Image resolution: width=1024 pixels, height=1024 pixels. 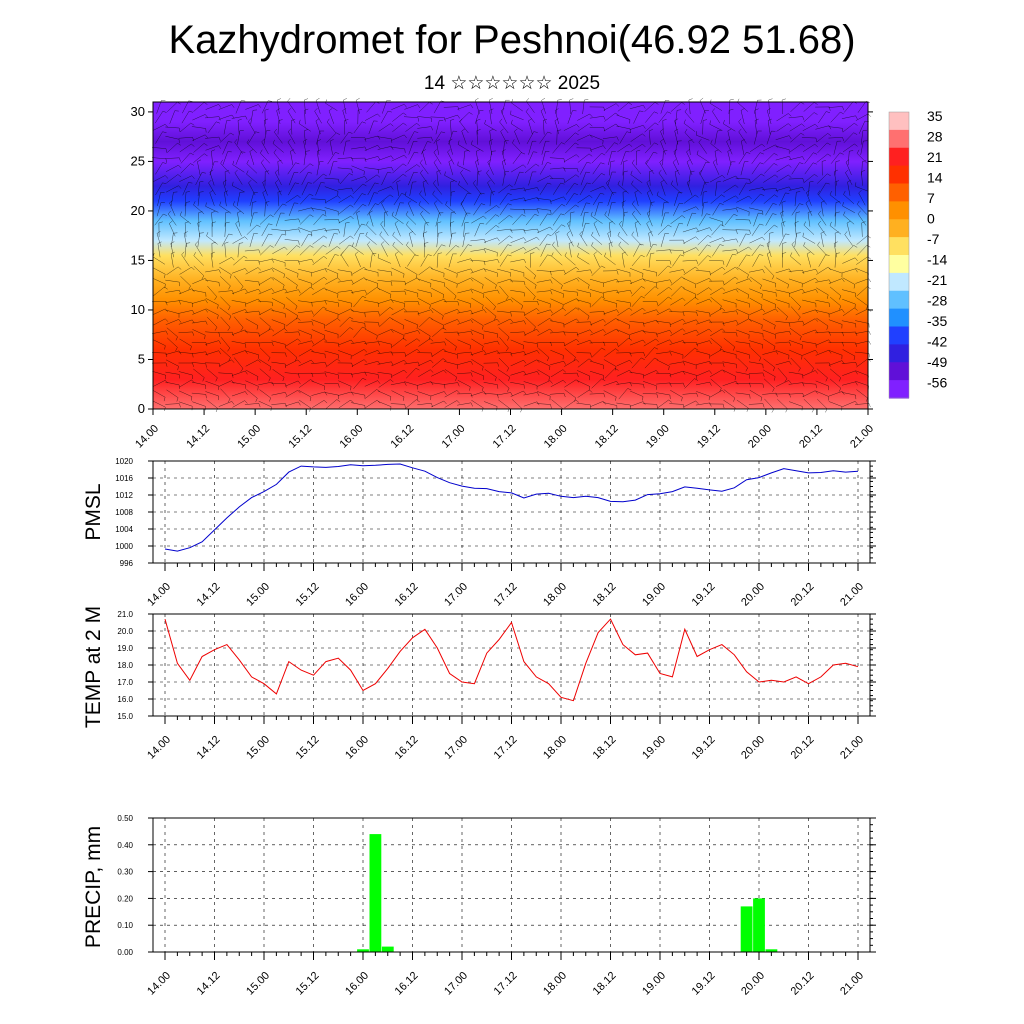 I want to click on colorbar-label: -7, so click(x=933, y=239).